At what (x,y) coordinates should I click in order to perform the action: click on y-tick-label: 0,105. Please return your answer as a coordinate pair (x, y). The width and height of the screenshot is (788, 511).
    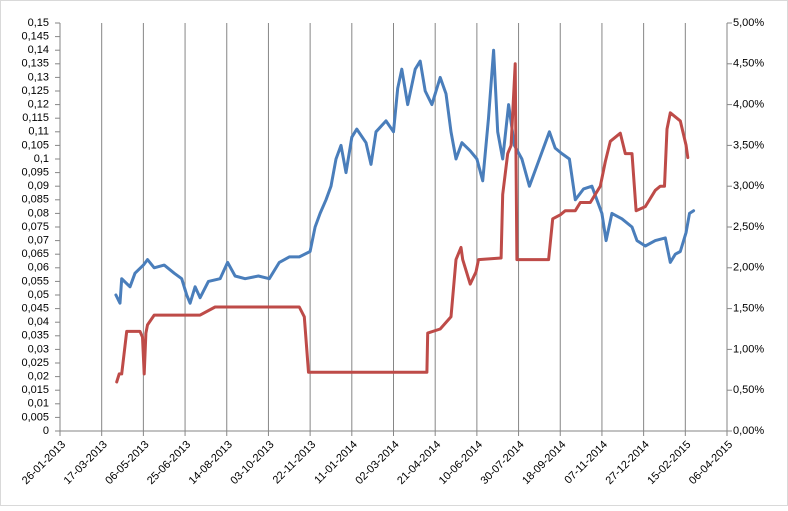
    Looking at the image, I should click on (35, 145).